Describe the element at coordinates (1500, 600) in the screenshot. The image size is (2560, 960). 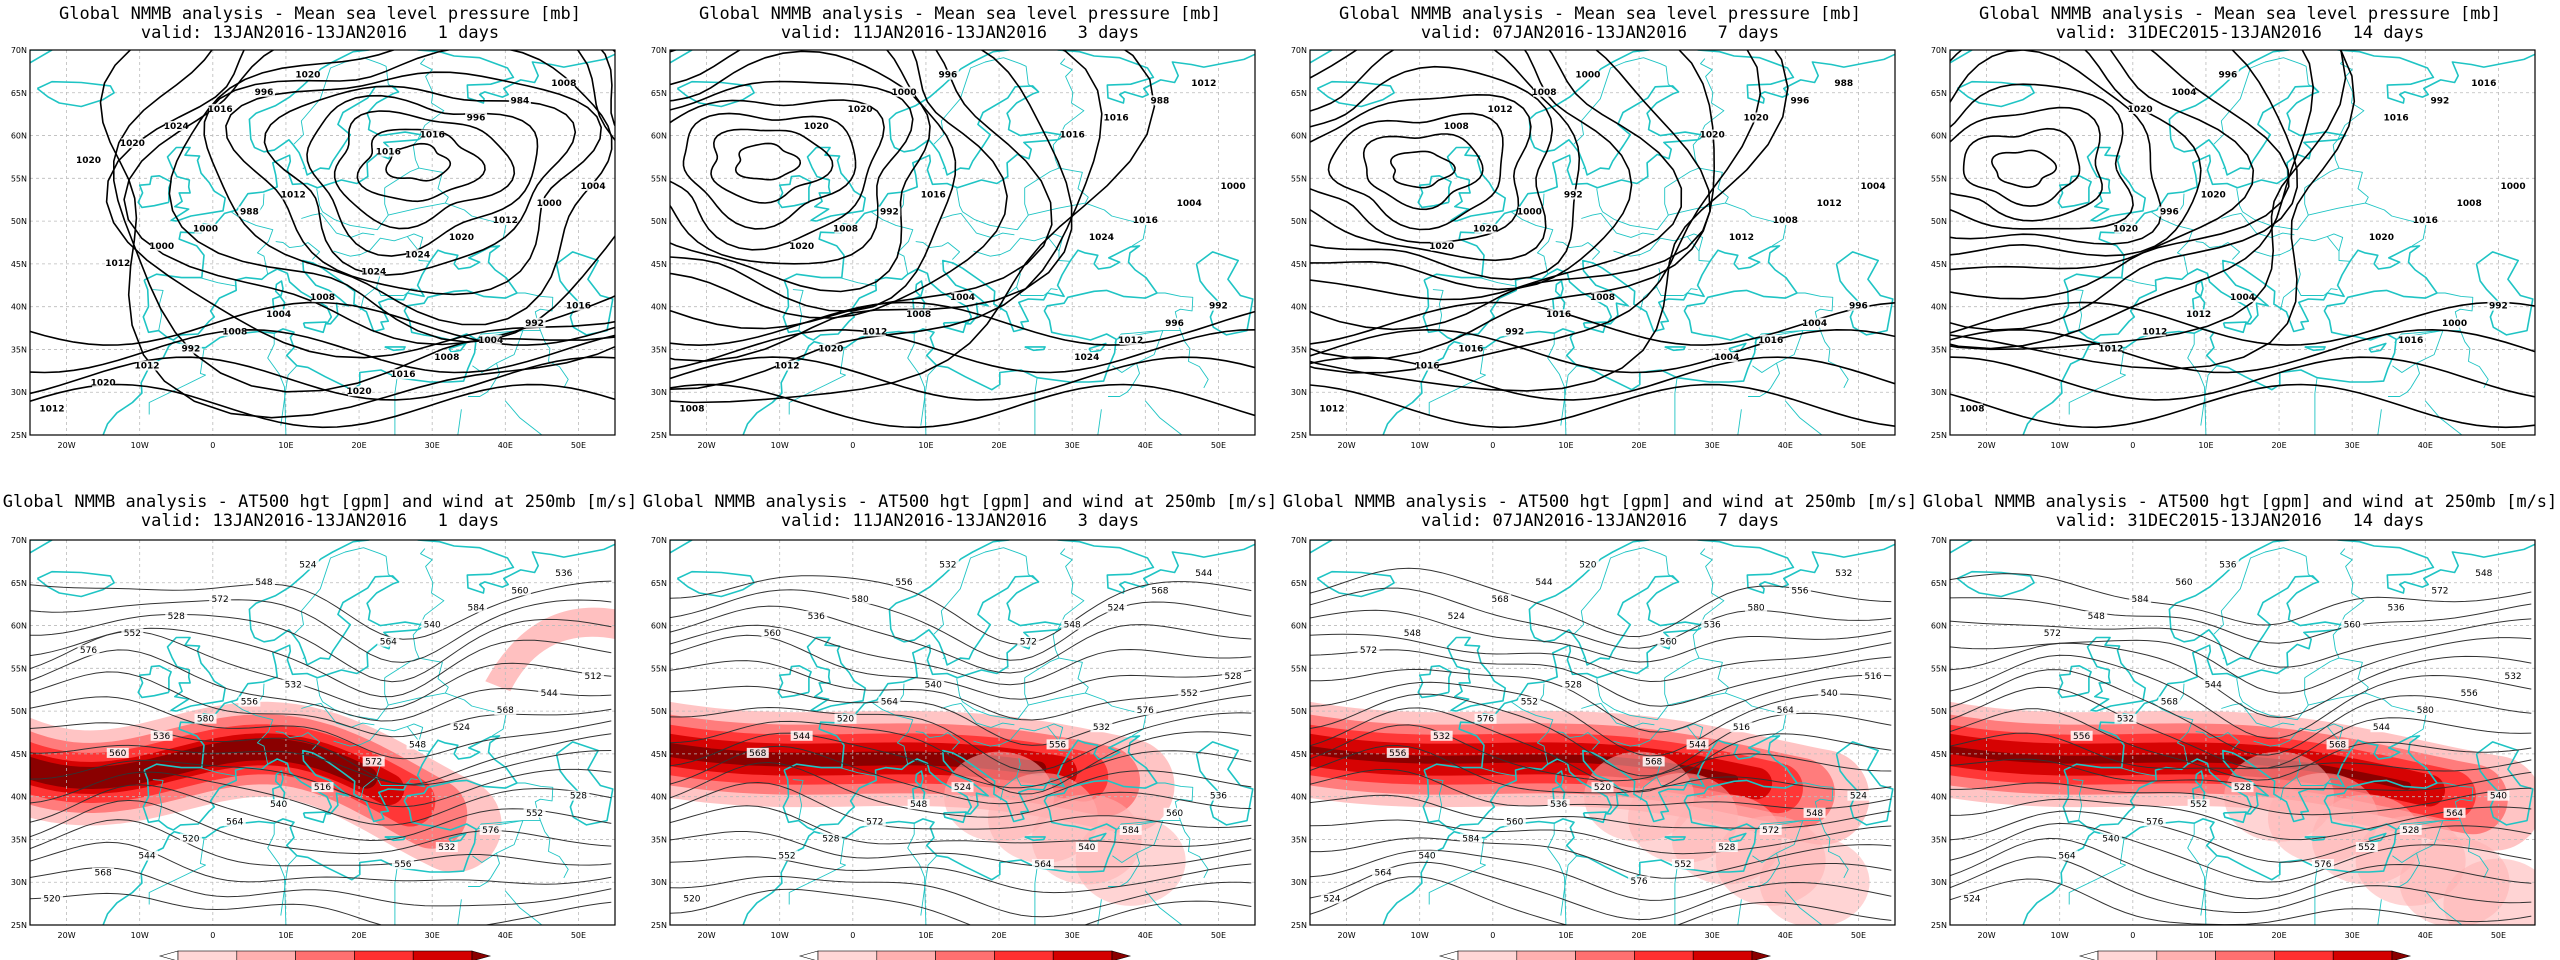
I see `contour-label: 568` at that location.